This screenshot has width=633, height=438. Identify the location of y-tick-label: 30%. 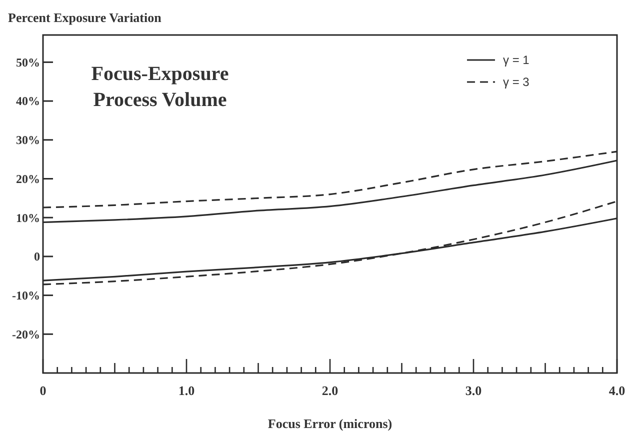
(28, 140).